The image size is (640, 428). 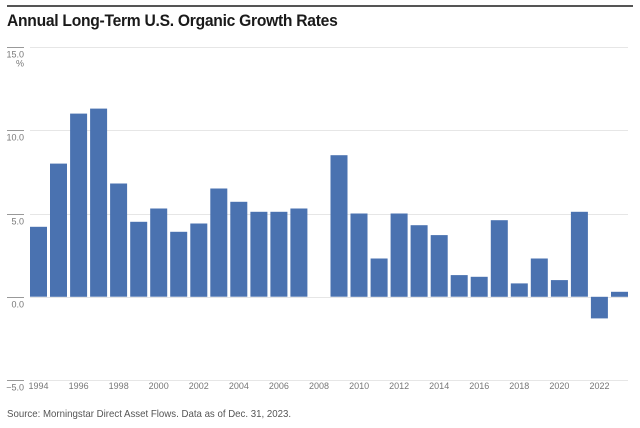 What do you see at coordinates (239, 386) in the screenshot?
I see `x-tick-label: 2004` at bounding box center [239, 386].